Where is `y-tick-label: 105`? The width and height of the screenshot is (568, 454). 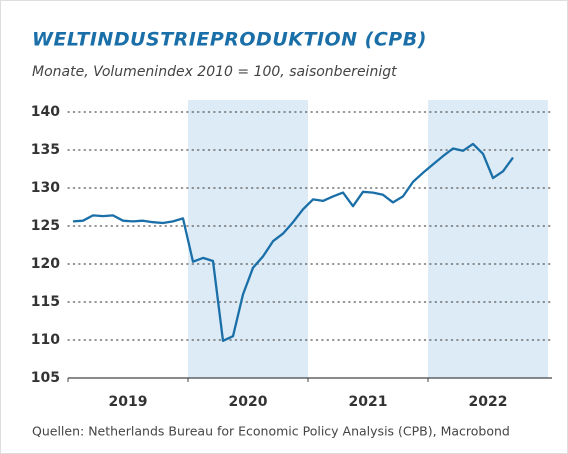 y-tick-label: 105 is located at coordinates (45, 378).